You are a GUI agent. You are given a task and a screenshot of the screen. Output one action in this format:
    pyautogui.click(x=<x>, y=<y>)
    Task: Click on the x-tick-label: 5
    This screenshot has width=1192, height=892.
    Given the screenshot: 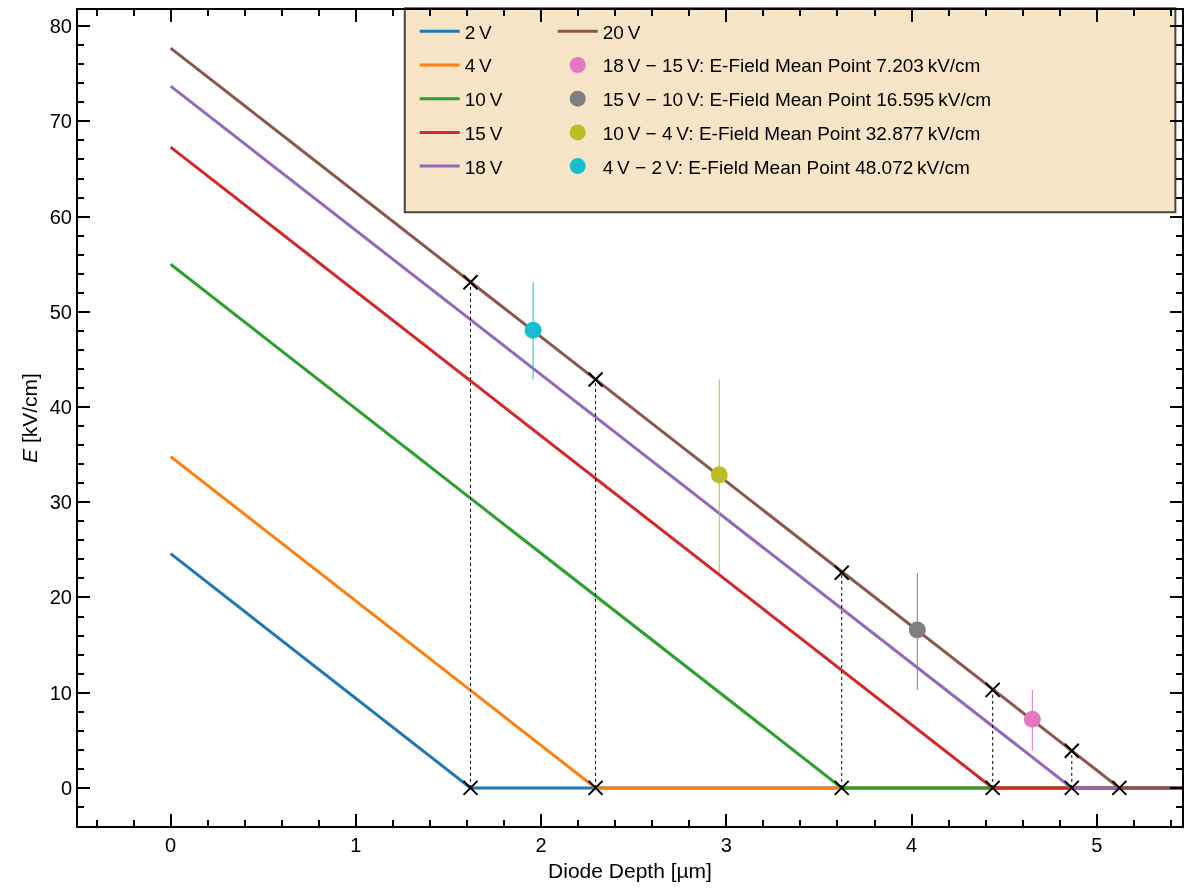 What is the action you would take?
    pyautogui.click(x=1097, y=845)
    